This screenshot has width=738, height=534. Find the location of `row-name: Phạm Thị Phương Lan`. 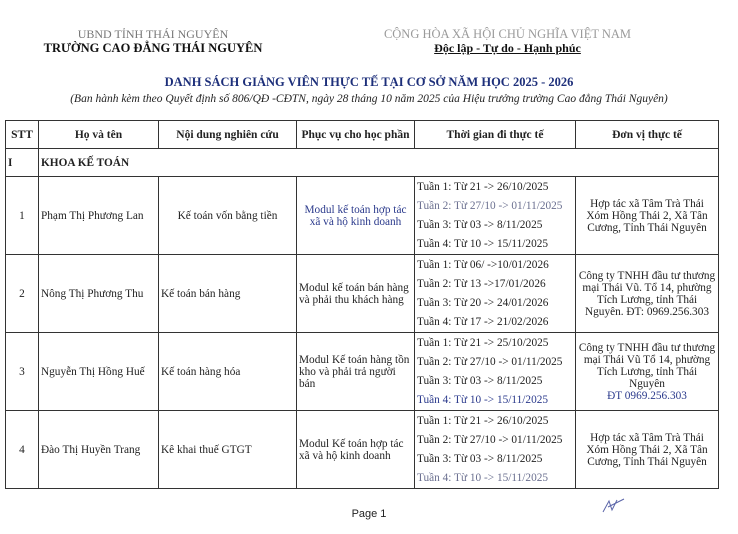

row-name: Phạm Thị Phương Lan is located at coordinates (98, 215).